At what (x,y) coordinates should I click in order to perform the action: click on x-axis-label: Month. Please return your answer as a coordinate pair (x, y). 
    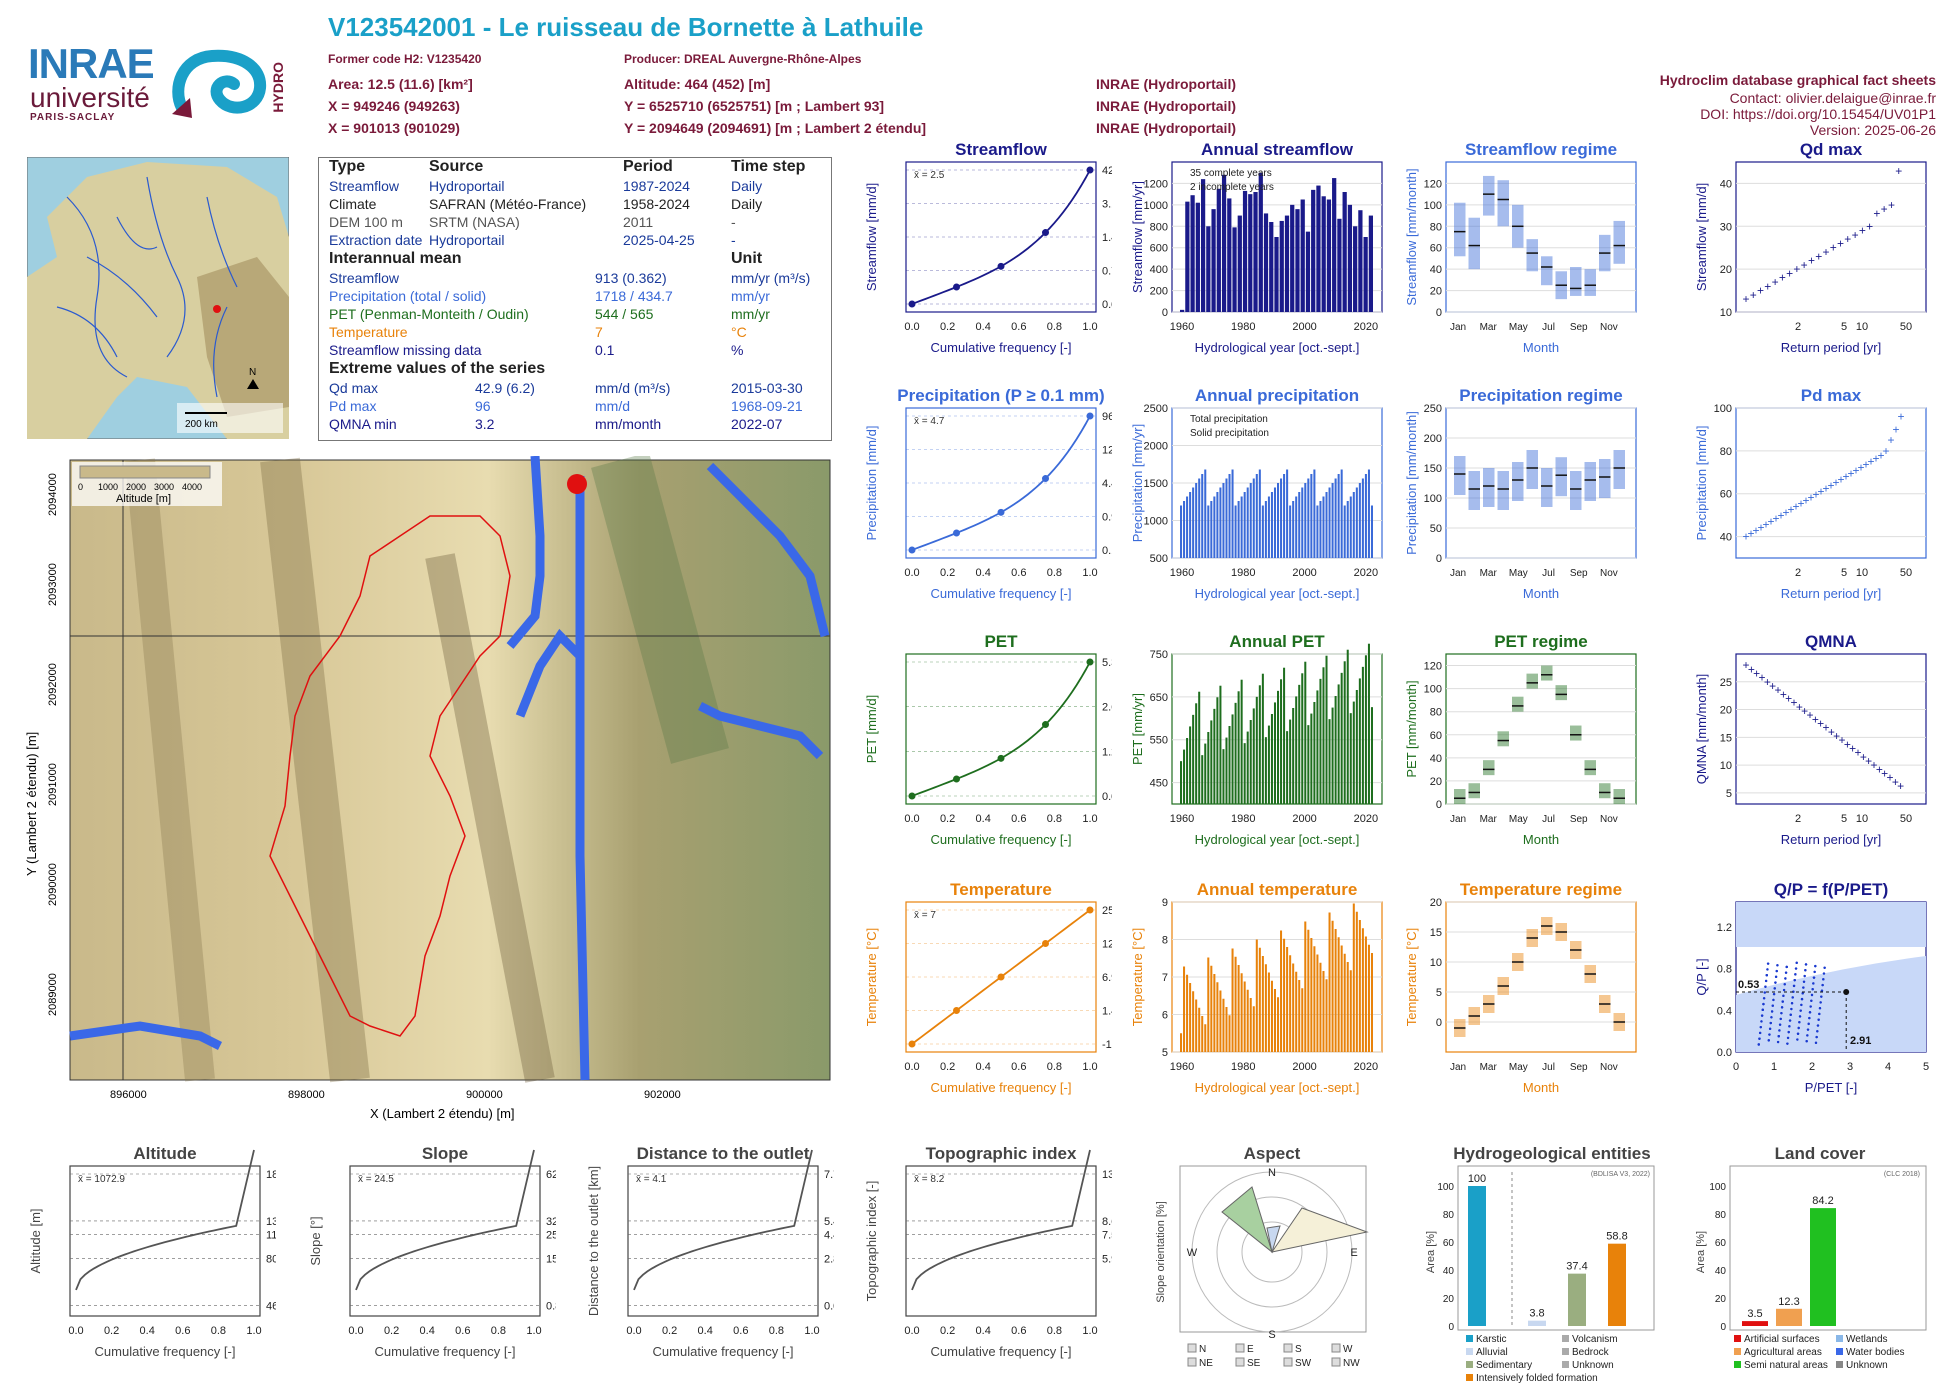
    Looking at the image, I should click on (1541, 347).